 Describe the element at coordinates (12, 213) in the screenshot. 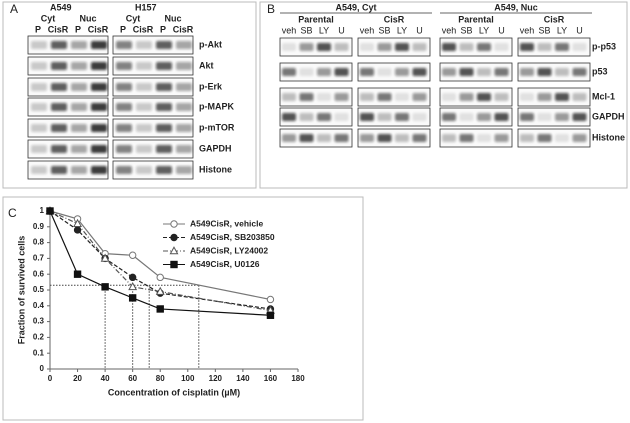

I see `panel-label: C` at that location.